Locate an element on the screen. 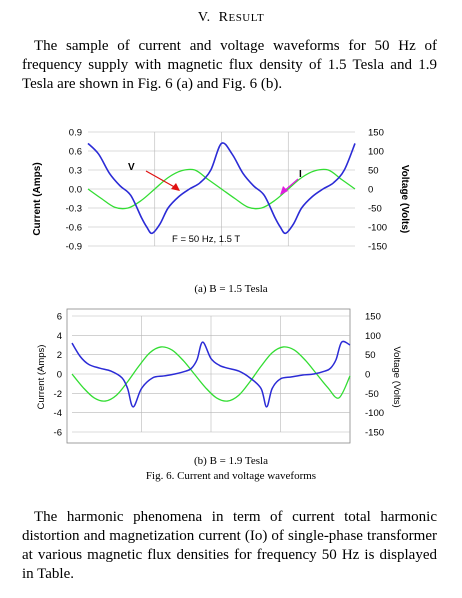  left-tick-label: 4 is located at coordinates (59, 336).